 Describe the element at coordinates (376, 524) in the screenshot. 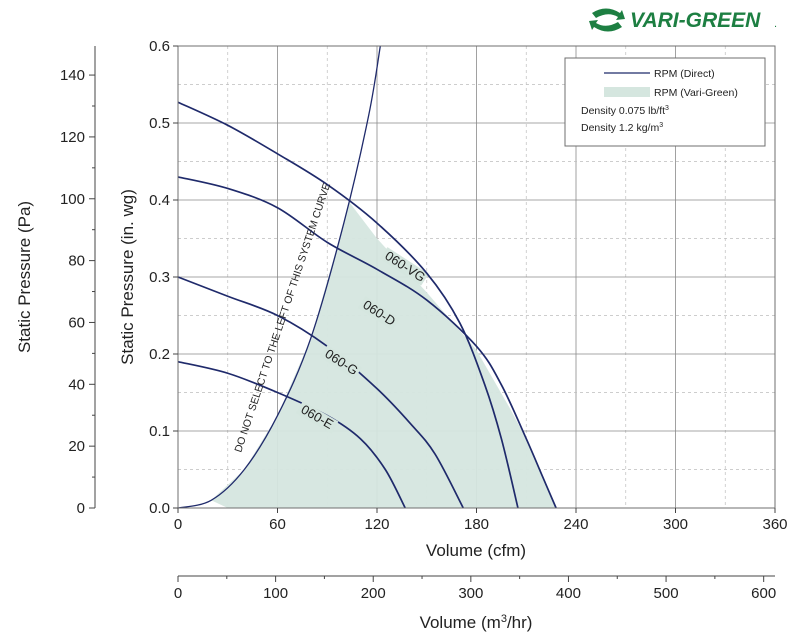

I see `x-tick-label: 120` at that location.